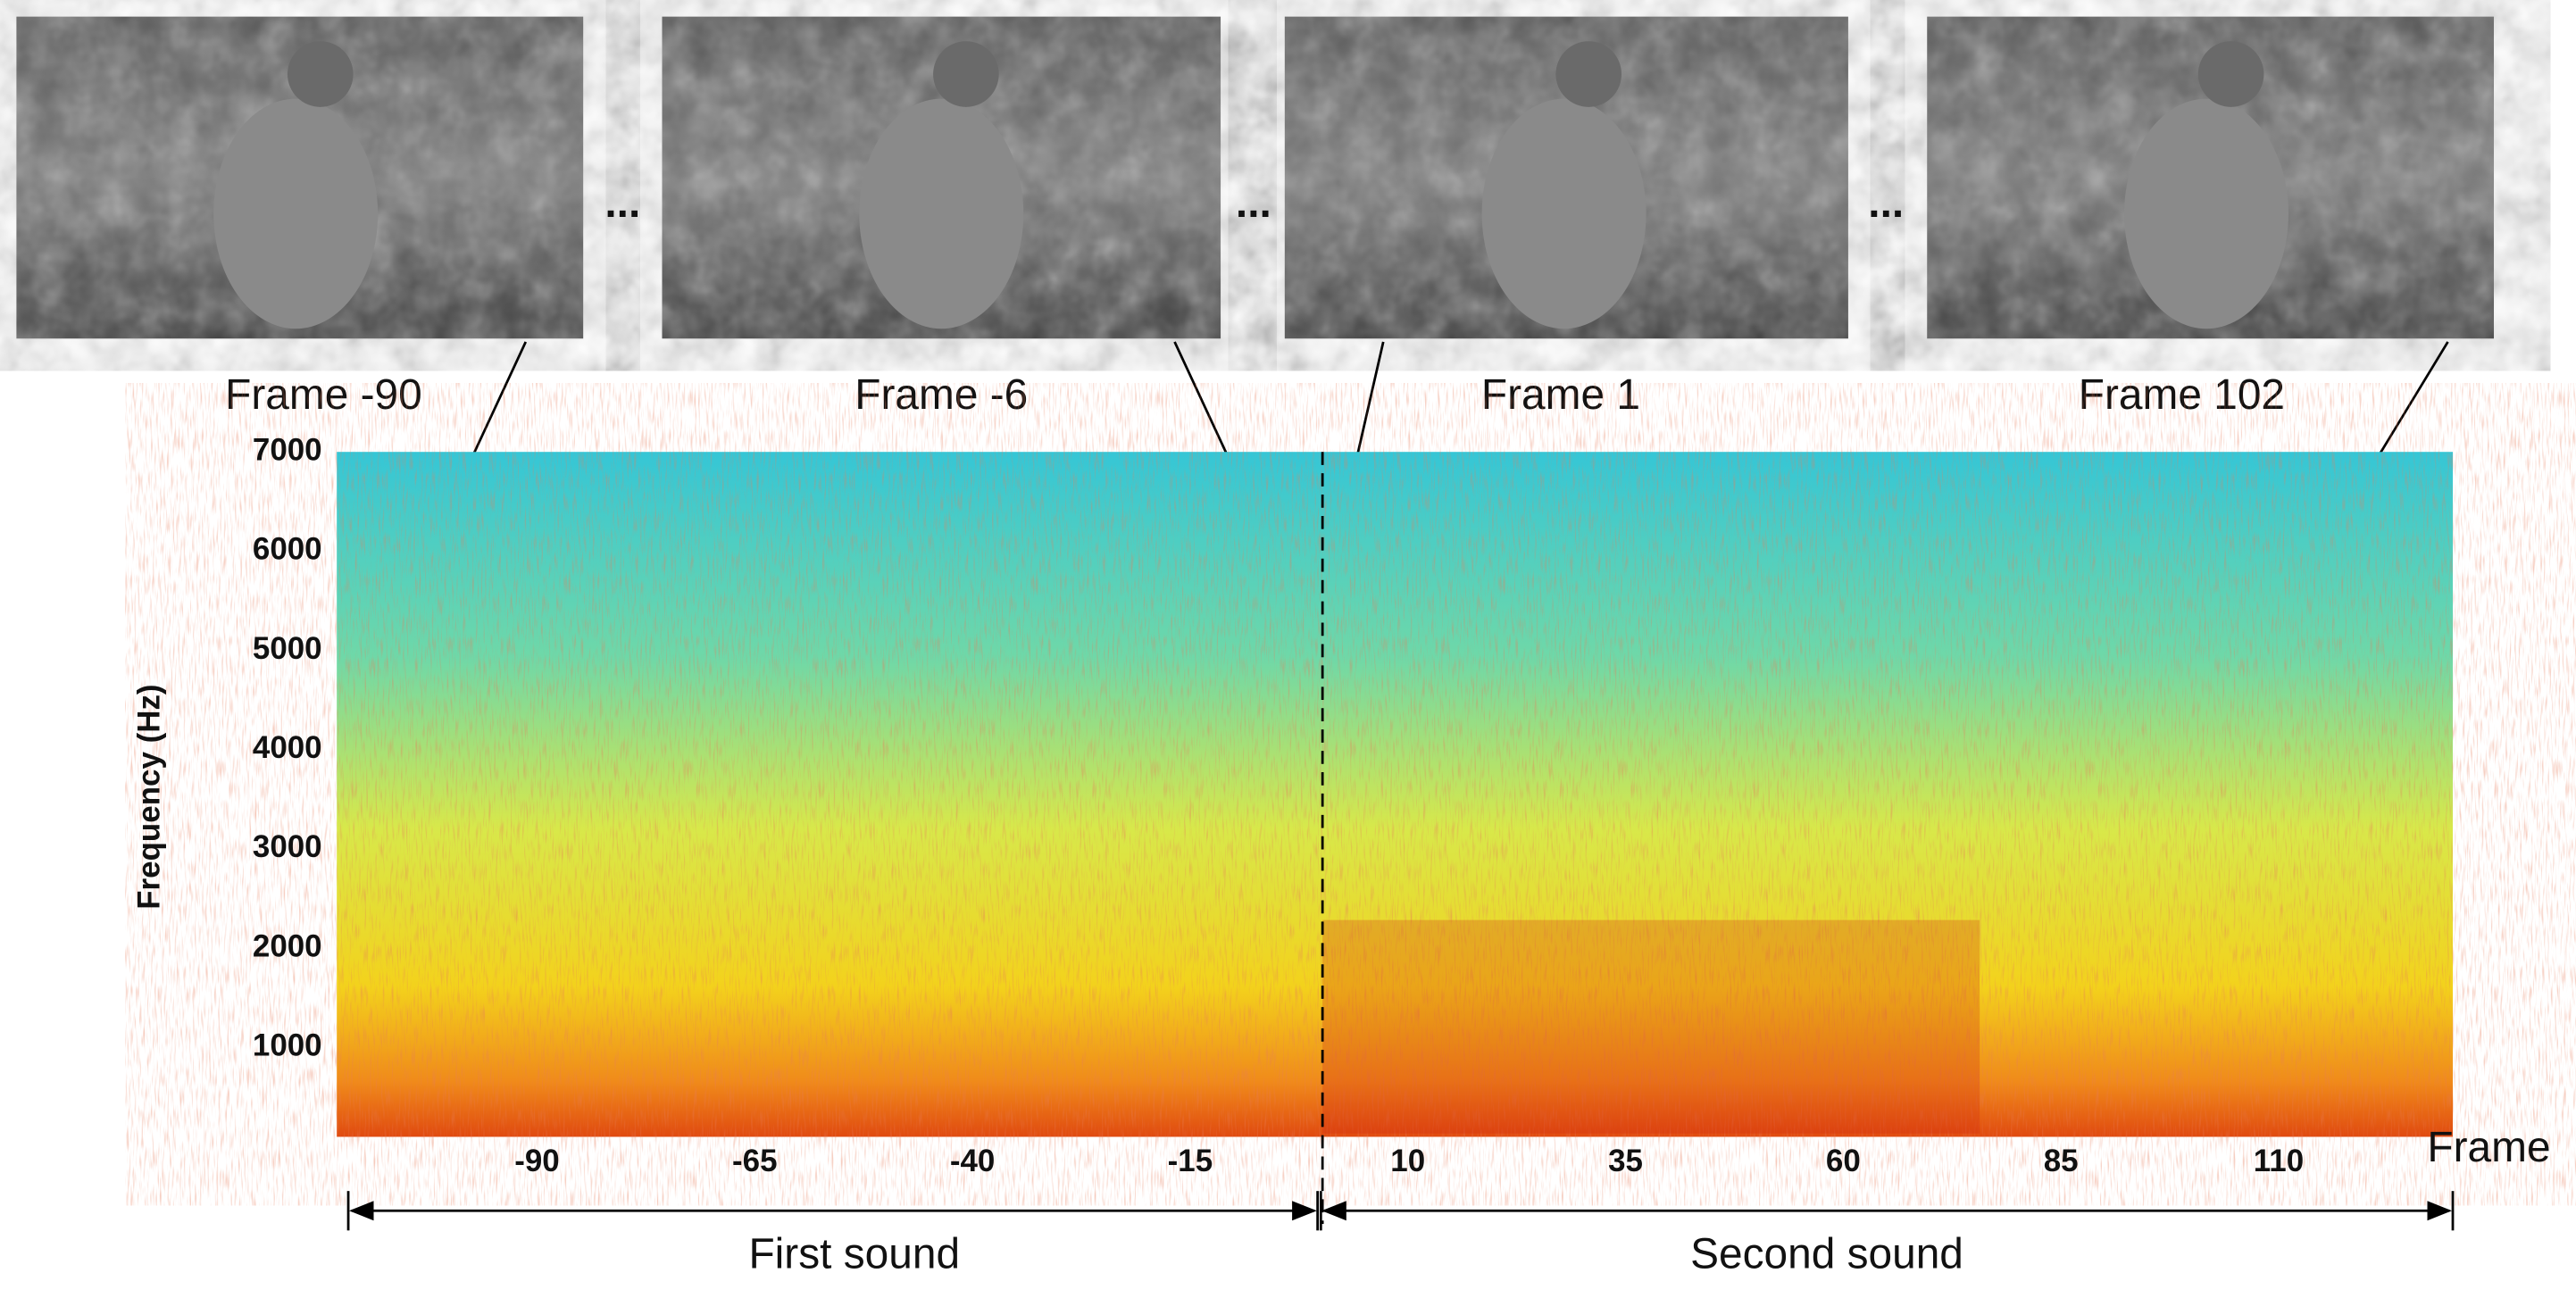 This screenshot has height=1298, width=2576. What do you see at coordinates (941, 395) in the screenshot?
I see `frame-label: Frame -6` at bounding box center [941, 395].